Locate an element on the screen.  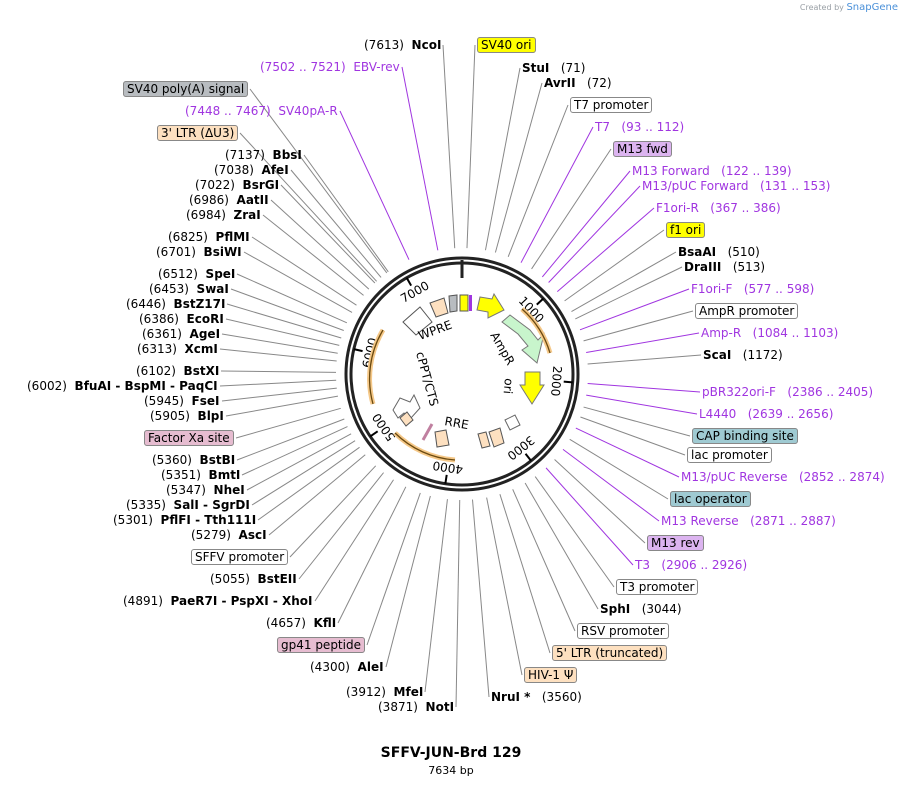
feature-name: Factor Xa site is located at coordinates (189, 438).